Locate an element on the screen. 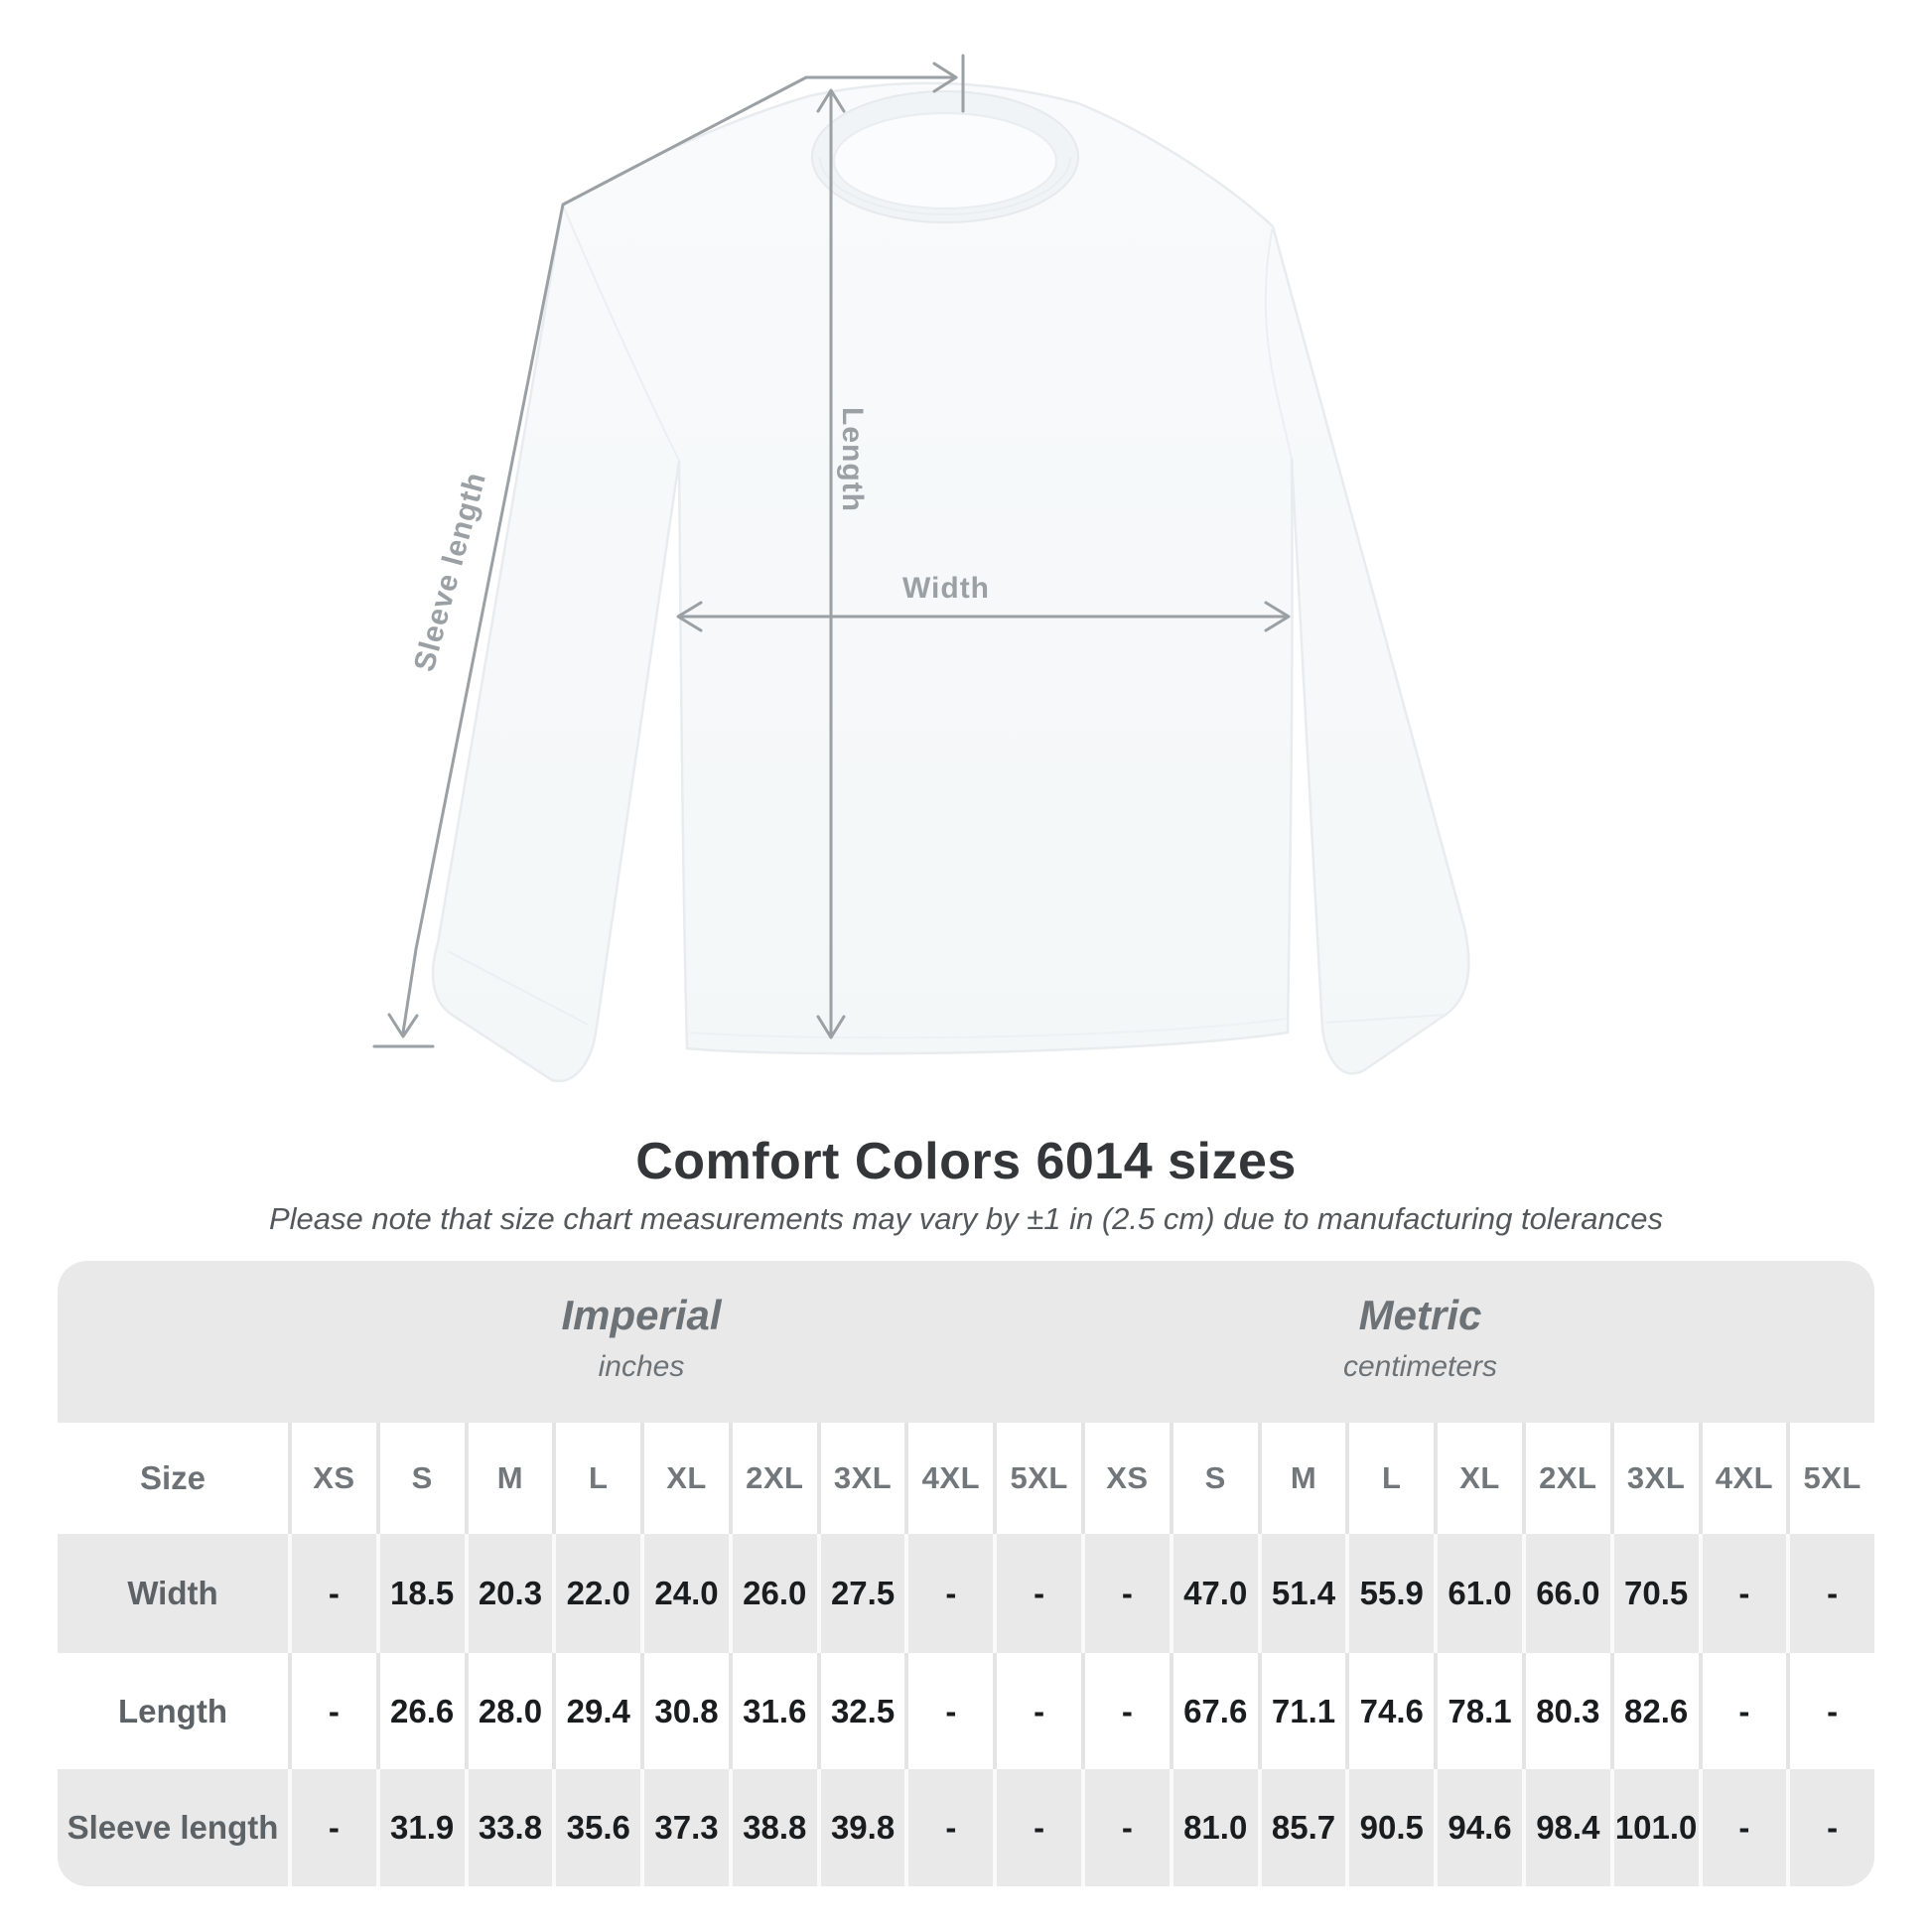 The width and height of the screenshot is (1932, 1932). imperial-label: Imperial is located at coordinates (642, 1315).